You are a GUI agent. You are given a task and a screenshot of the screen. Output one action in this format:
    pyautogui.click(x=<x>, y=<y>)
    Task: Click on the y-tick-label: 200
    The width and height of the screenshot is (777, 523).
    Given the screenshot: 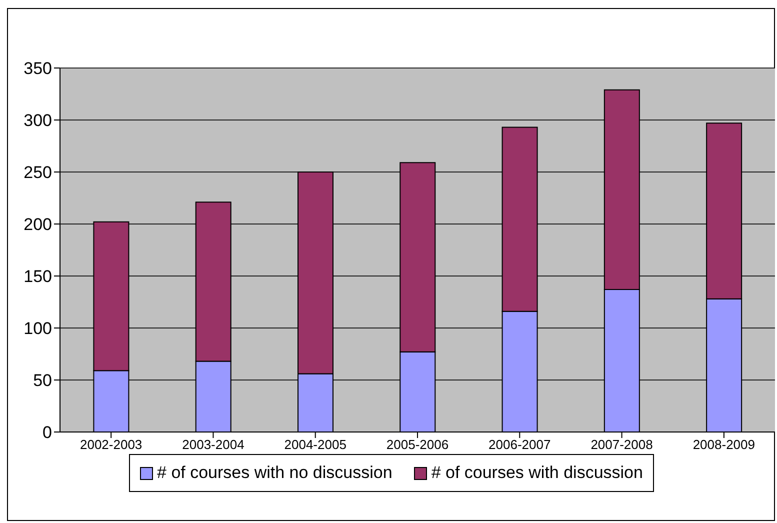 What is the action you would take?
    pyautogui.click(x=38, y=224)
    